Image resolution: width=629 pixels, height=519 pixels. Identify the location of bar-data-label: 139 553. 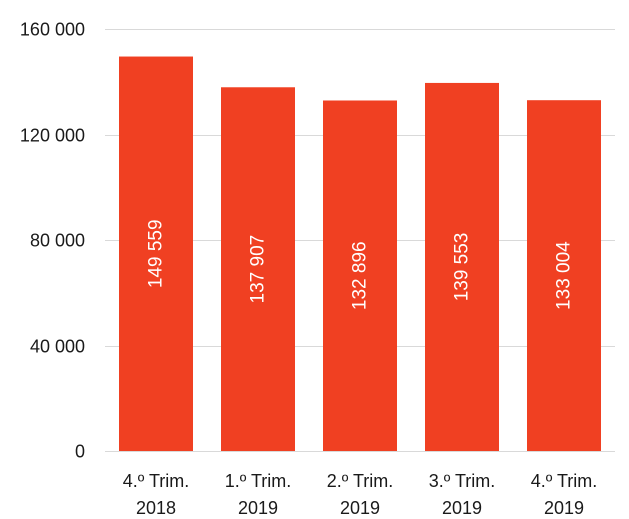
(462, 267).